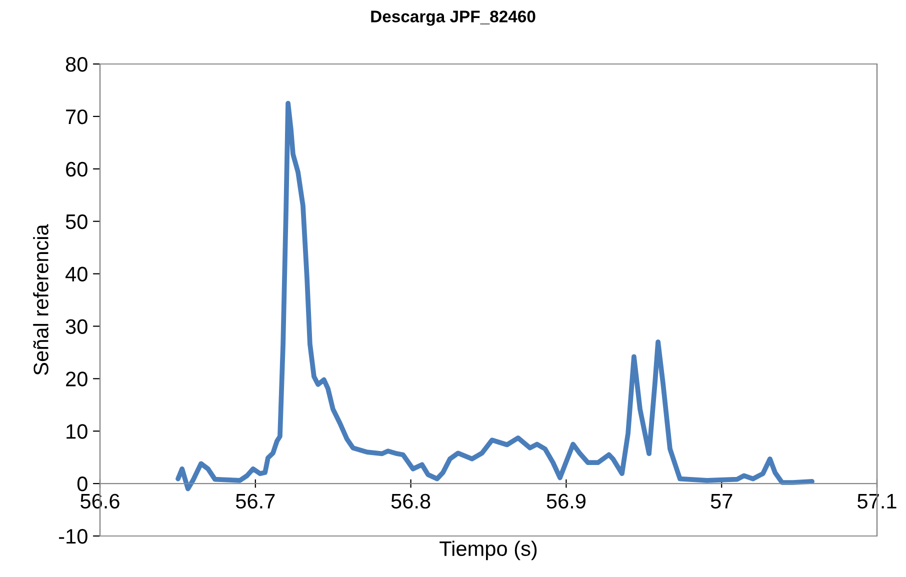  What do you see at coordinates (255, 501) in the screenshot?
I see `x-tick-label: 56.7` at bounding box center [255, 501].